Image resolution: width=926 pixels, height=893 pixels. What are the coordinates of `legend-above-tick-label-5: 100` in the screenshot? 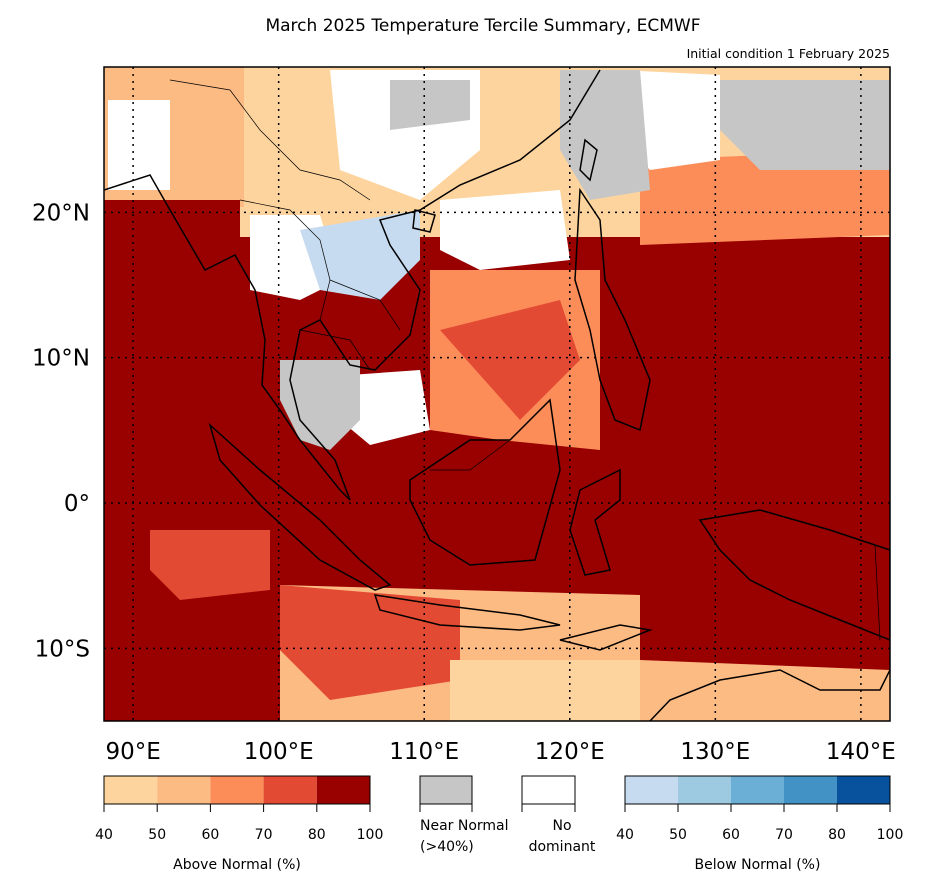 It's located at (370, 835).